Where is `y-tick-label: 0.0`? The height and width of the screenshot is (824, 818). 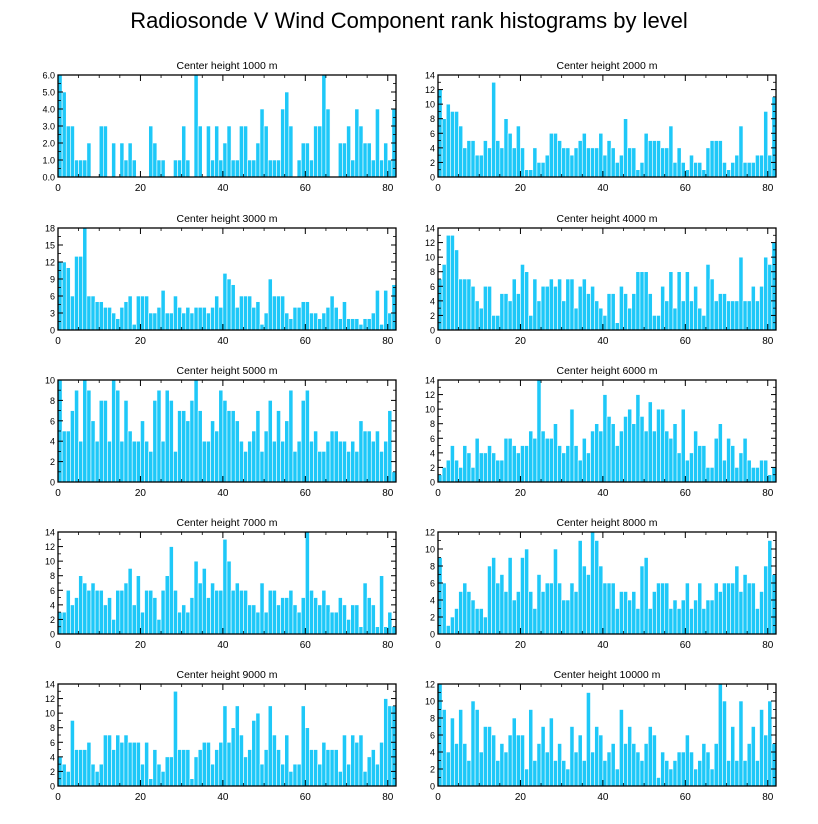 y-tick-label: 0.0 is located at coordinates (48, 178).